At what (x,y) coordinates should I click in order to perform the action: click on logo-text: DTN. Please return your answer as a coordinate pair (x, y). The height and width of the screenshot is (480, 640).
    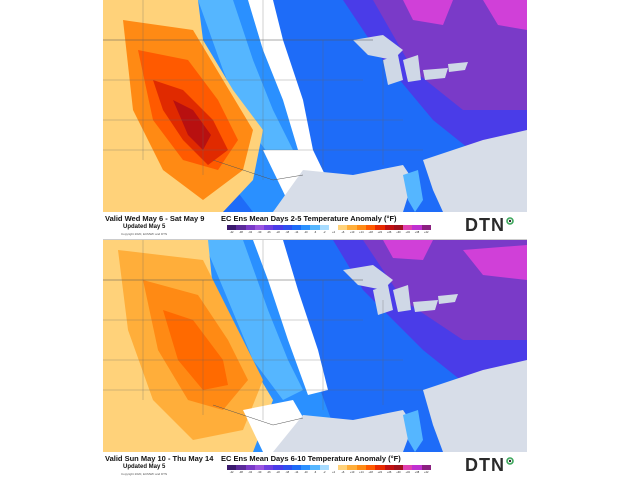
    Looking at the image, I should click on (485, 464).